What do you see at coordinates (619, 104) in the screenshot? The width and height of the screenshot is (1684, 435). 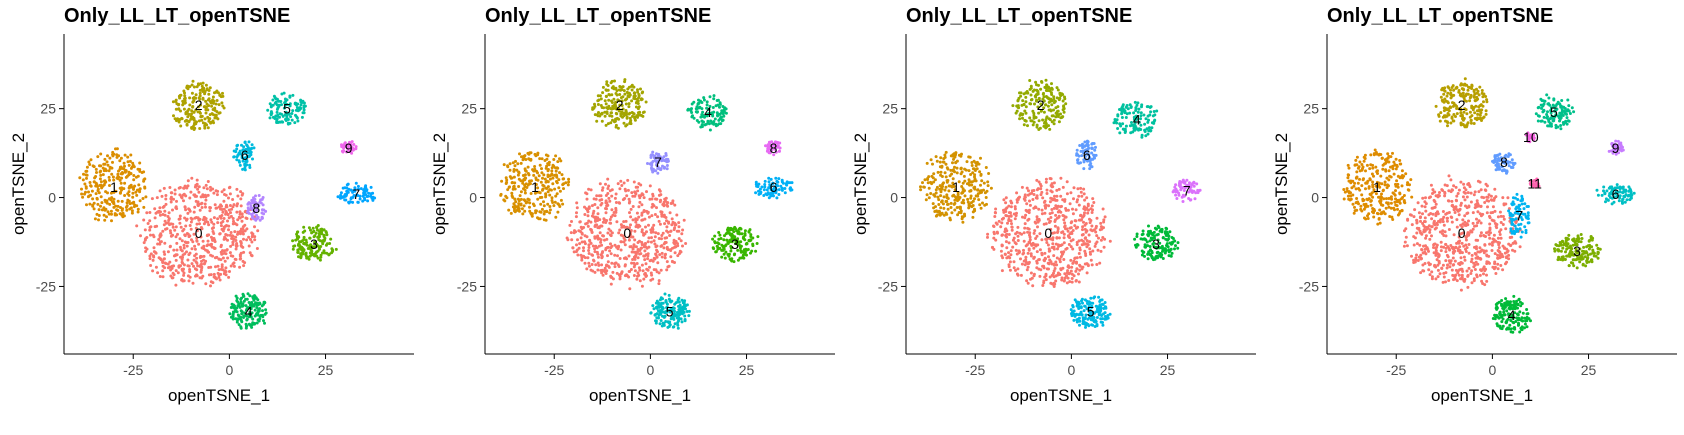 I see `cluster-2-points` at bounding box center [619, 104].